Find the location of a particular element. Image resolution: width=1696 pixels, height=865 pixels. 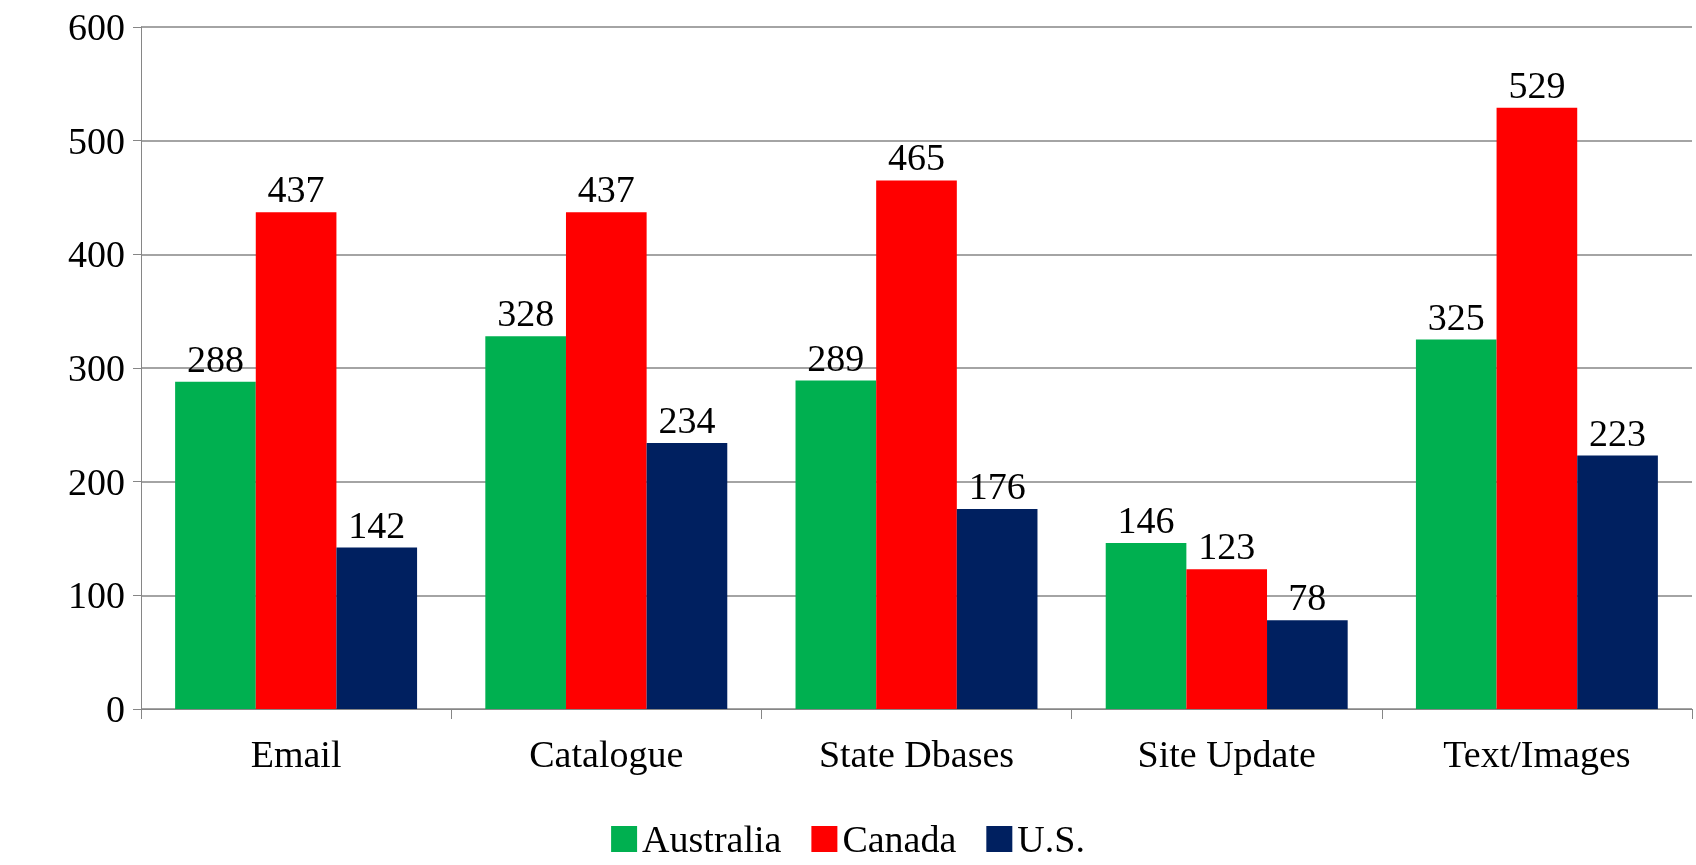

y-tick-label: 500 is located at coordinates (96, 140).